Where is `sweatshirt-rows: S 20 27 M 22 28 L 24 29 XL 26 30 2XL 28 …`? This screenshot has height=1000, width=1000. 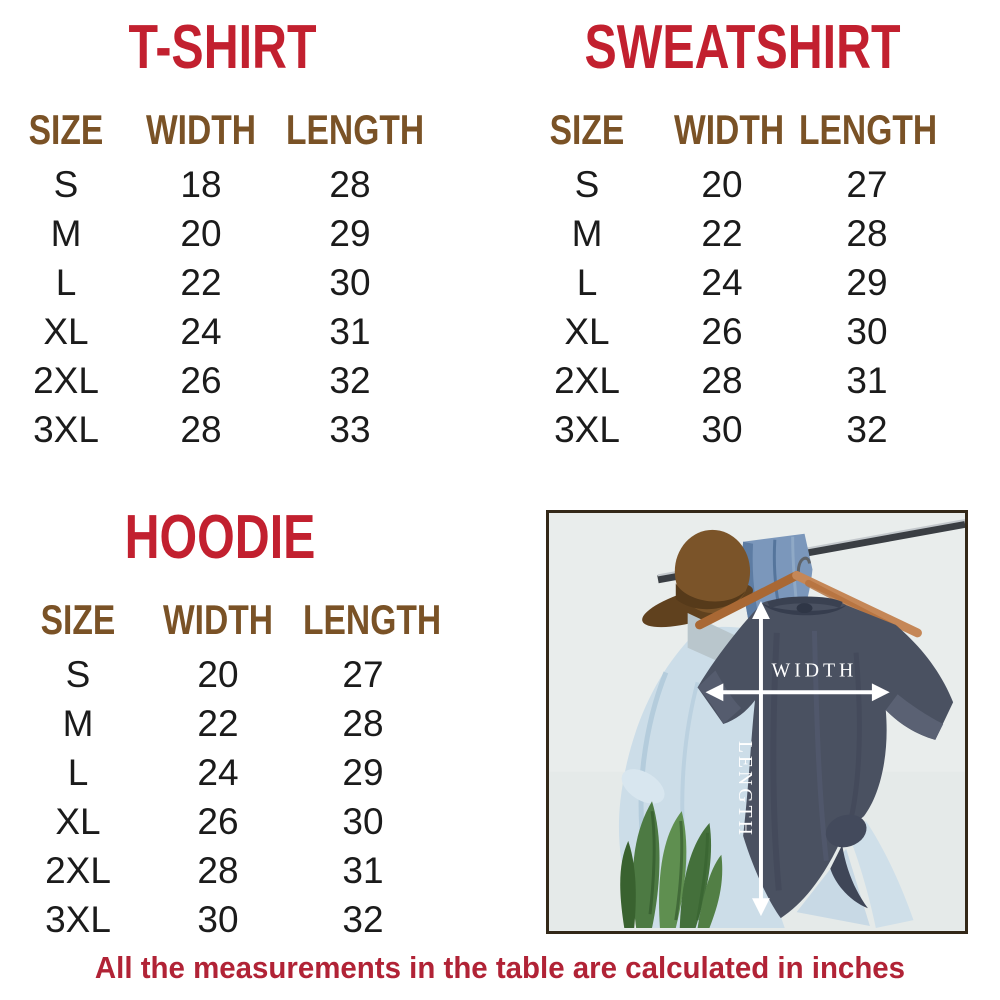 sweatshirt-rows: S 20 27 M 22 28 L 24 29 XL 26 30 2XL 28 … is located at coordinates (732, 307).